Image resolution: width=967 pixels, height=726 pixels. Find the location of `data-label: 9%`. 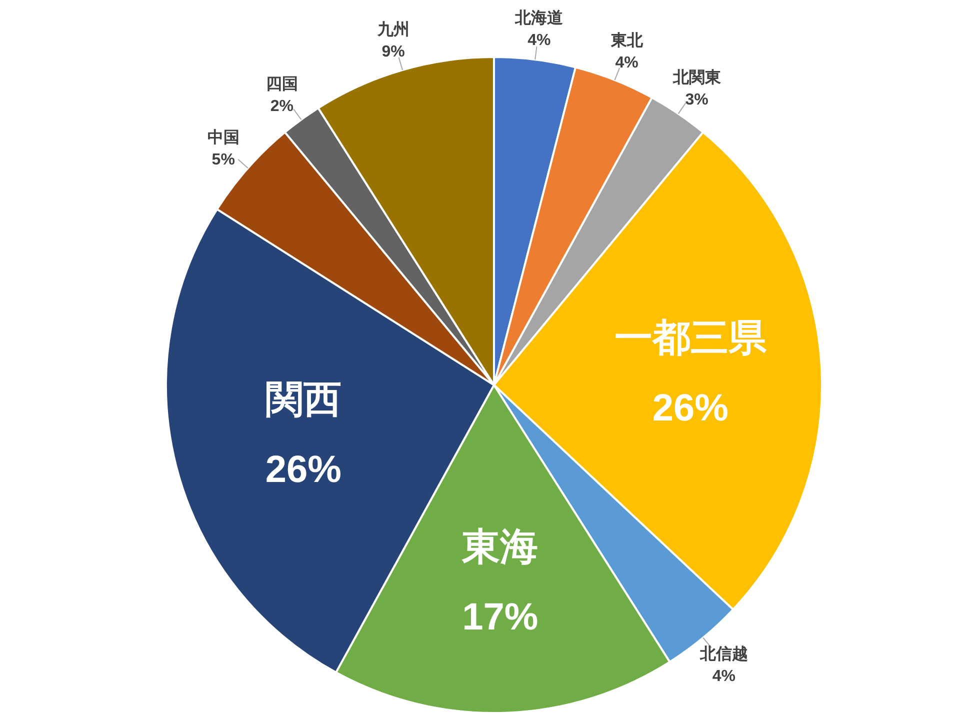

data-label: 9% is located at coordinates (393, 52).